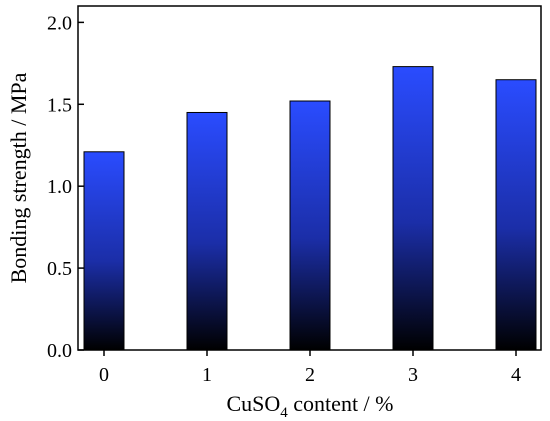 Image resolution: width=550 pixels, height=421 pixels. I want to click on y-tick-label-1.0: 1.0, so click(59, 187).